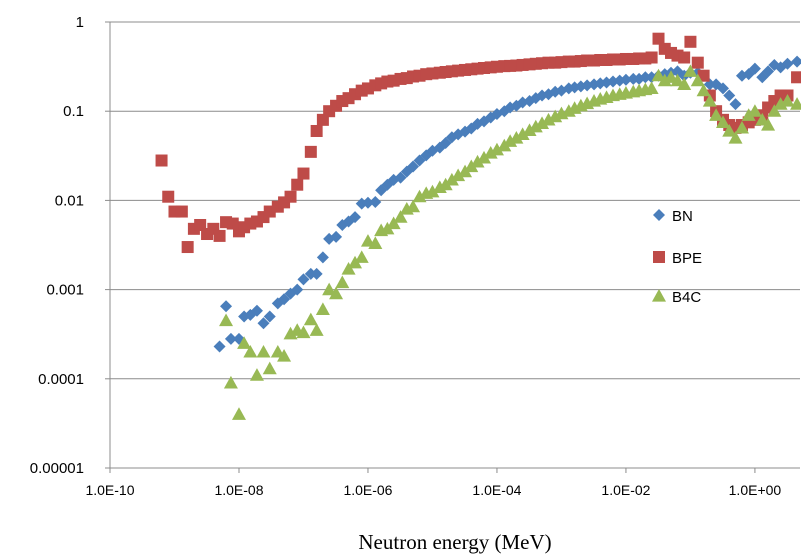  Describe the element at coordinates (57, 468) in the screenshot. I see `y-tick-label: 0.00001` at that location.